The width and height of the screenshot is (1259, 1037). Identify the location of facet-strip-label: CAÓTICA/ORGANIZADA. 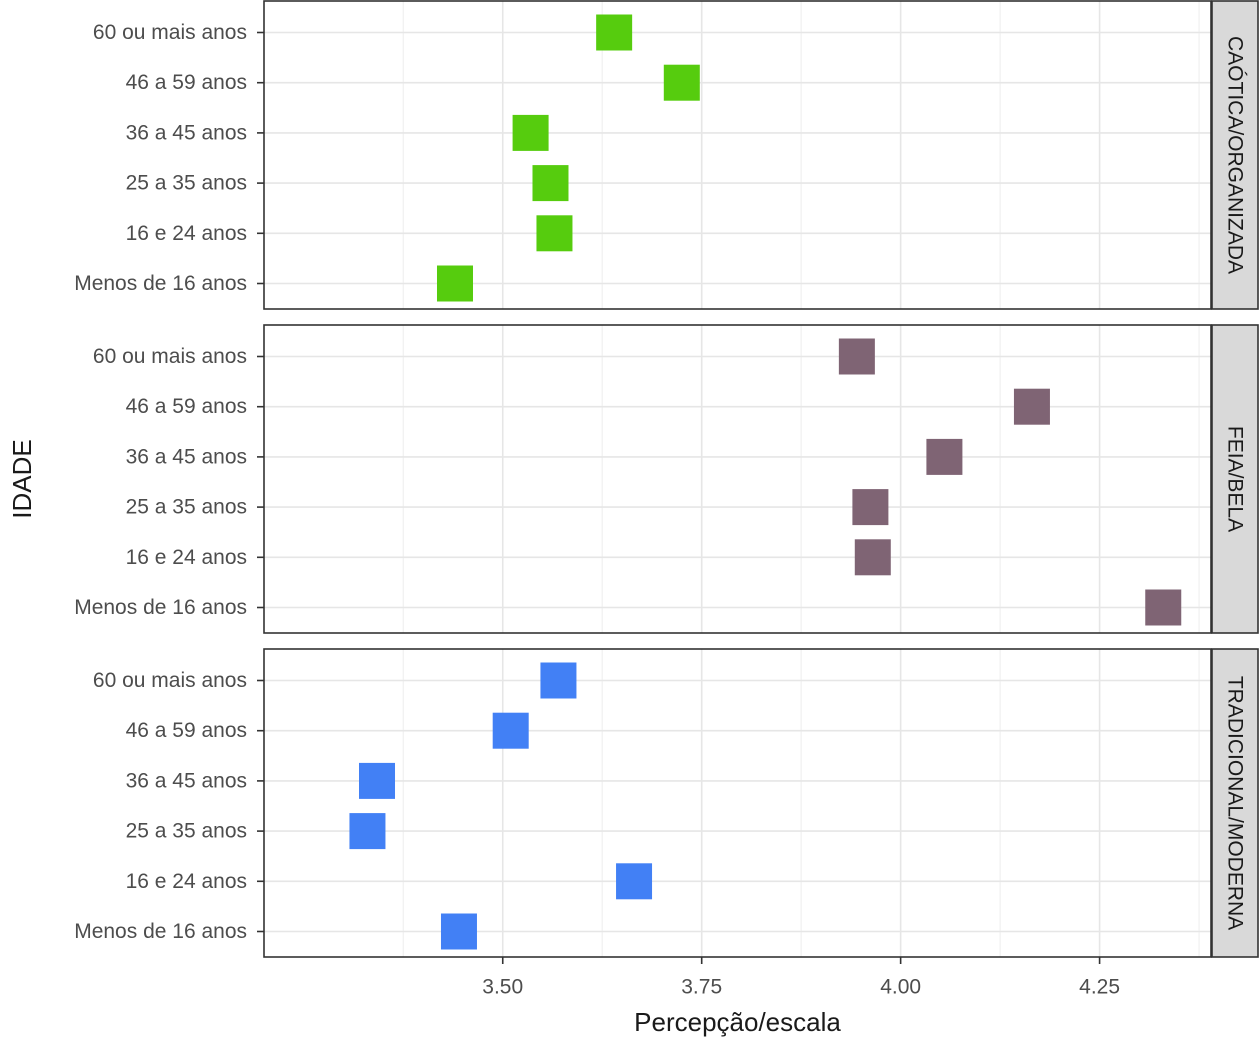
(1235, 155).